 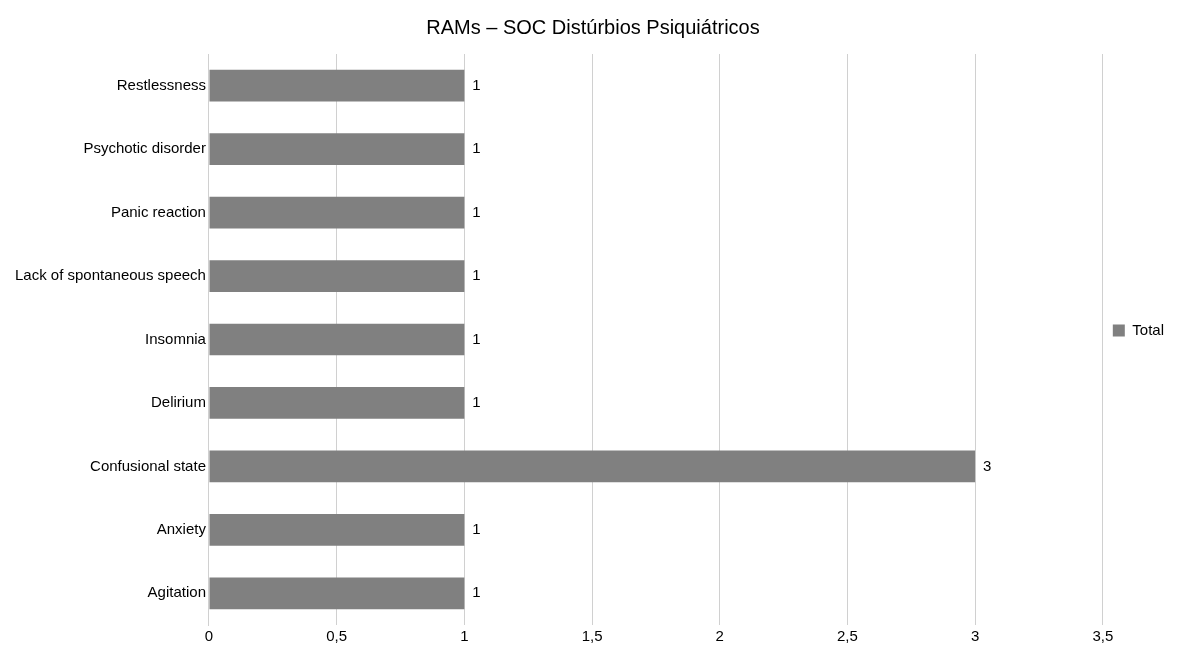 I want to click on y-tick-label: Psychotic disorder, so click(x=144, y=148).